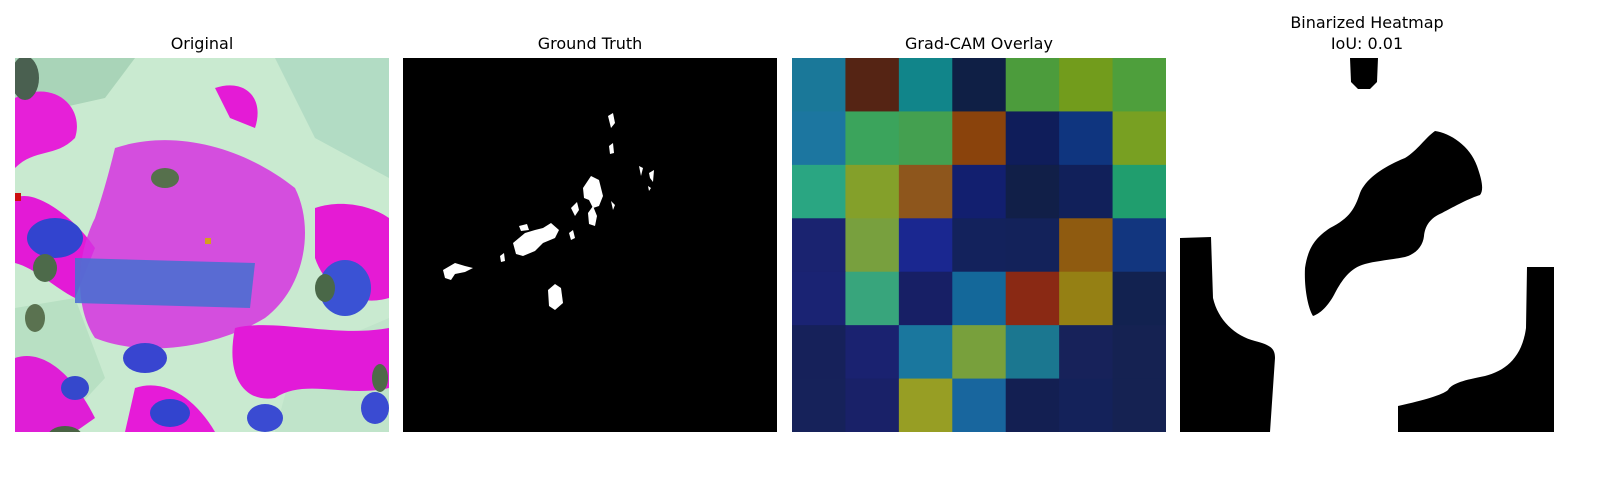  What do you see at coordinates (1367, 22) in the screenshot?
I see `binarized-title: Binarized Heatmap` at bounding box center [1367, 22].